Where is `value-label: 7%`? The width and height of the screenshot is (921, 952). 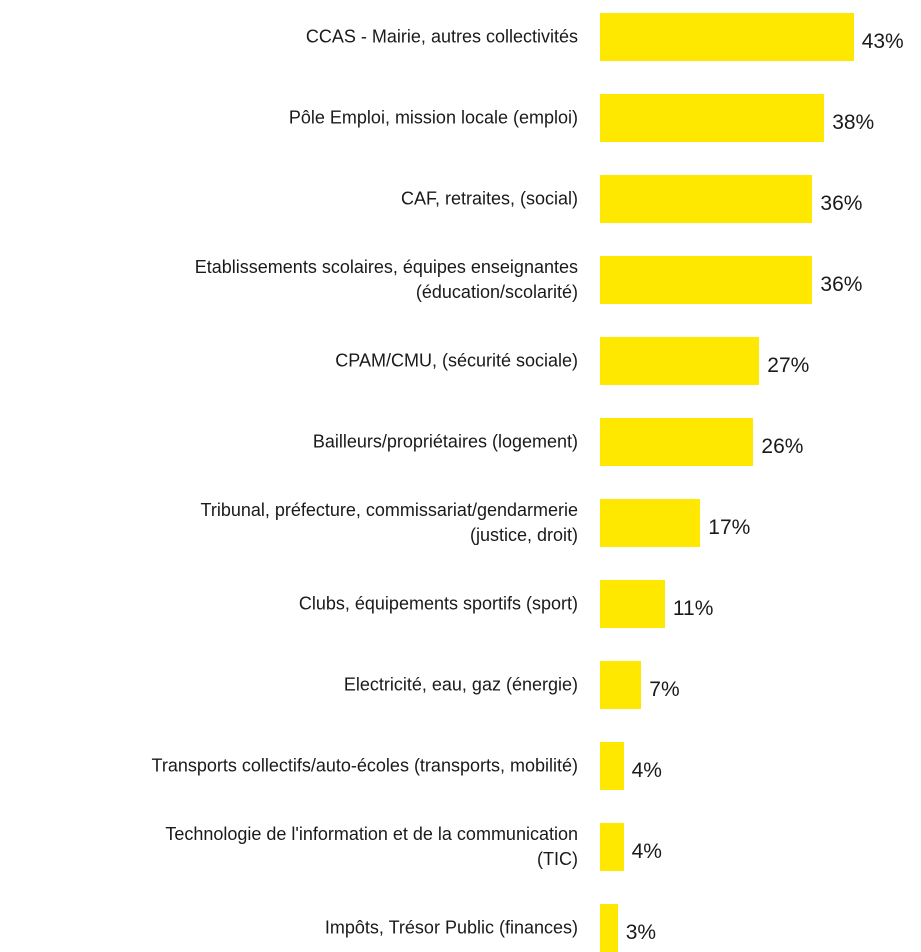
value-label: 7% is located at coordinates (664, 689).